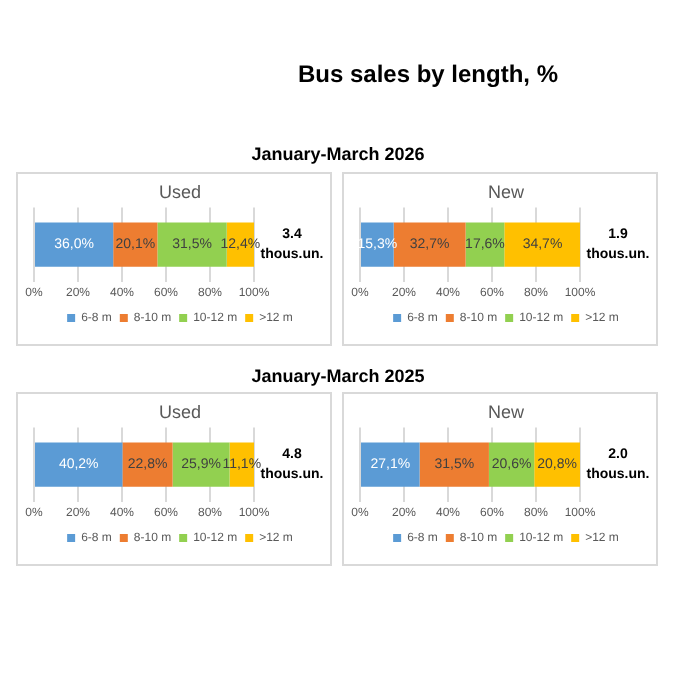  Describe the element at coordinates (428, 74) in the screenshot. I see `text: Bus sales by length, %` at that location.